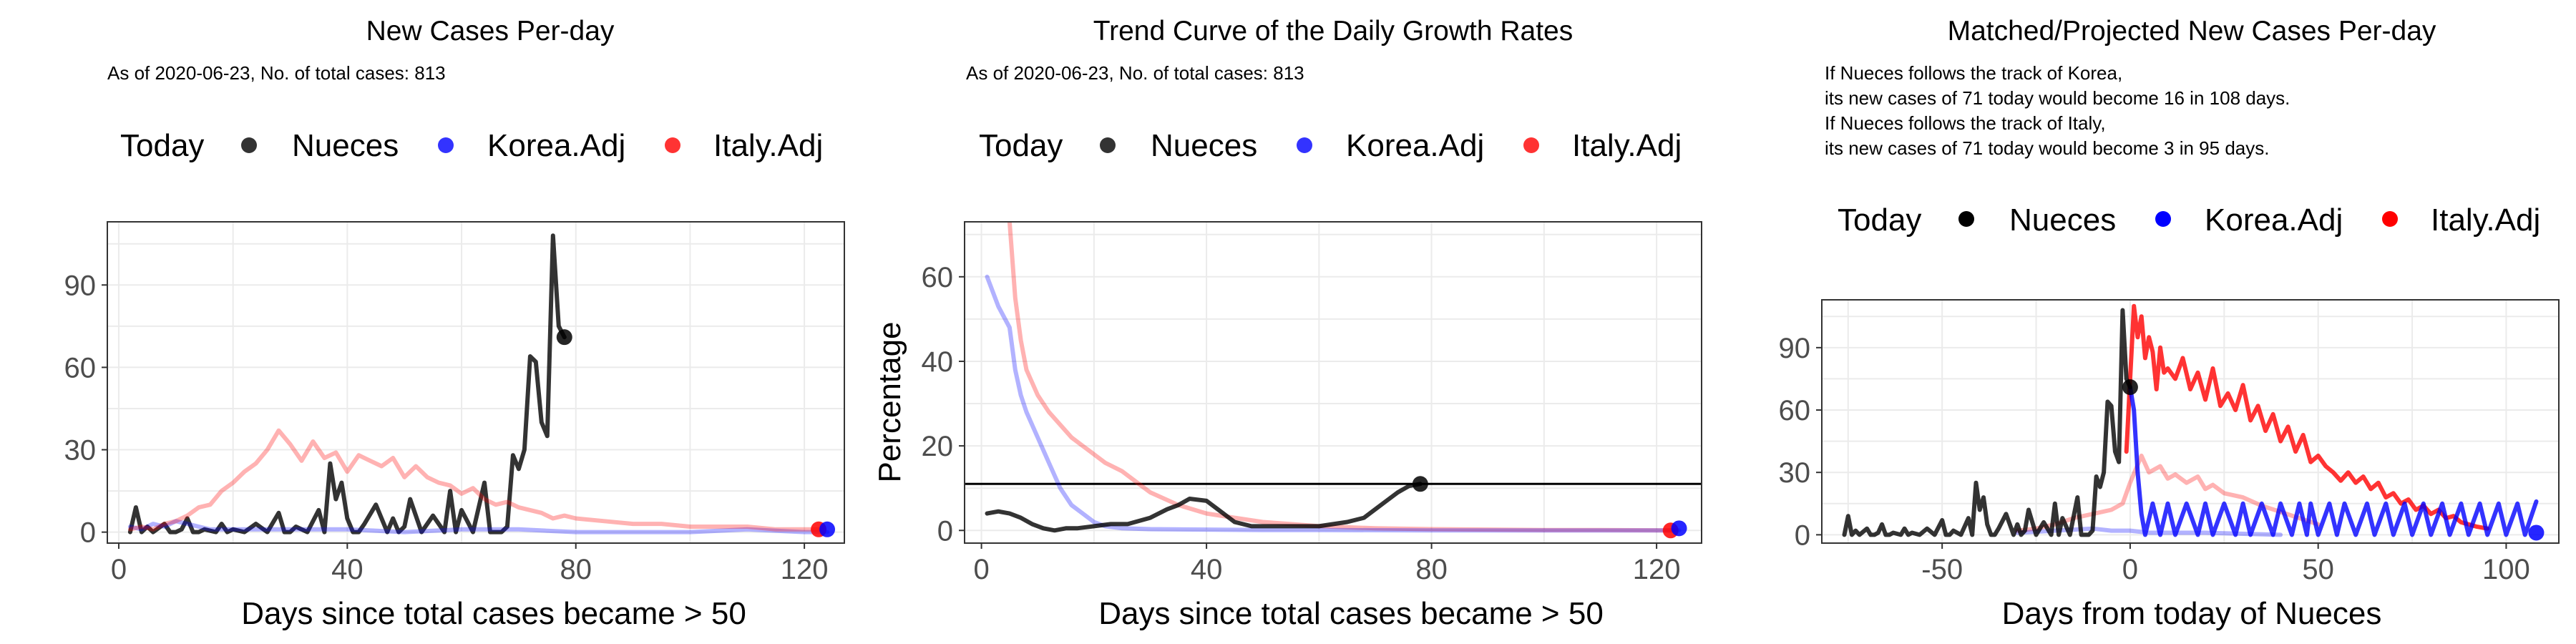 Image resolution: width=2576 pixels, height=644 pixels. What do you see at coordinates (1942, 569) in the screenshot?
I see `x-tick-label: -50` at bounding box center [1942, 569].